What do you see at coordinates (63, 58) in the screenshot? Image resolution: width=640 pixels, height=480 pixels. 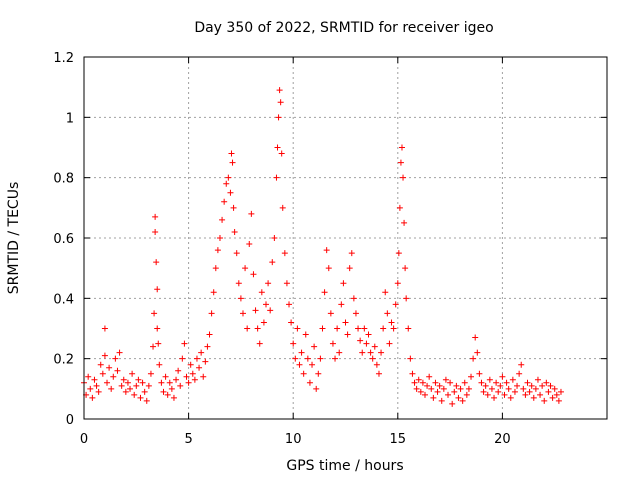 I see `y-tick-label: 1.2` at bounding box center [63, 58].